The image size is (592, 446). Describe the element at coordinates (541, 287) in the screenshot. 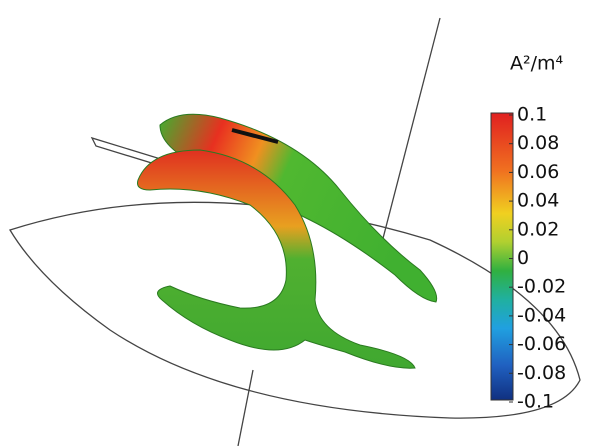

I see `tick-label: -0.02` at that location.